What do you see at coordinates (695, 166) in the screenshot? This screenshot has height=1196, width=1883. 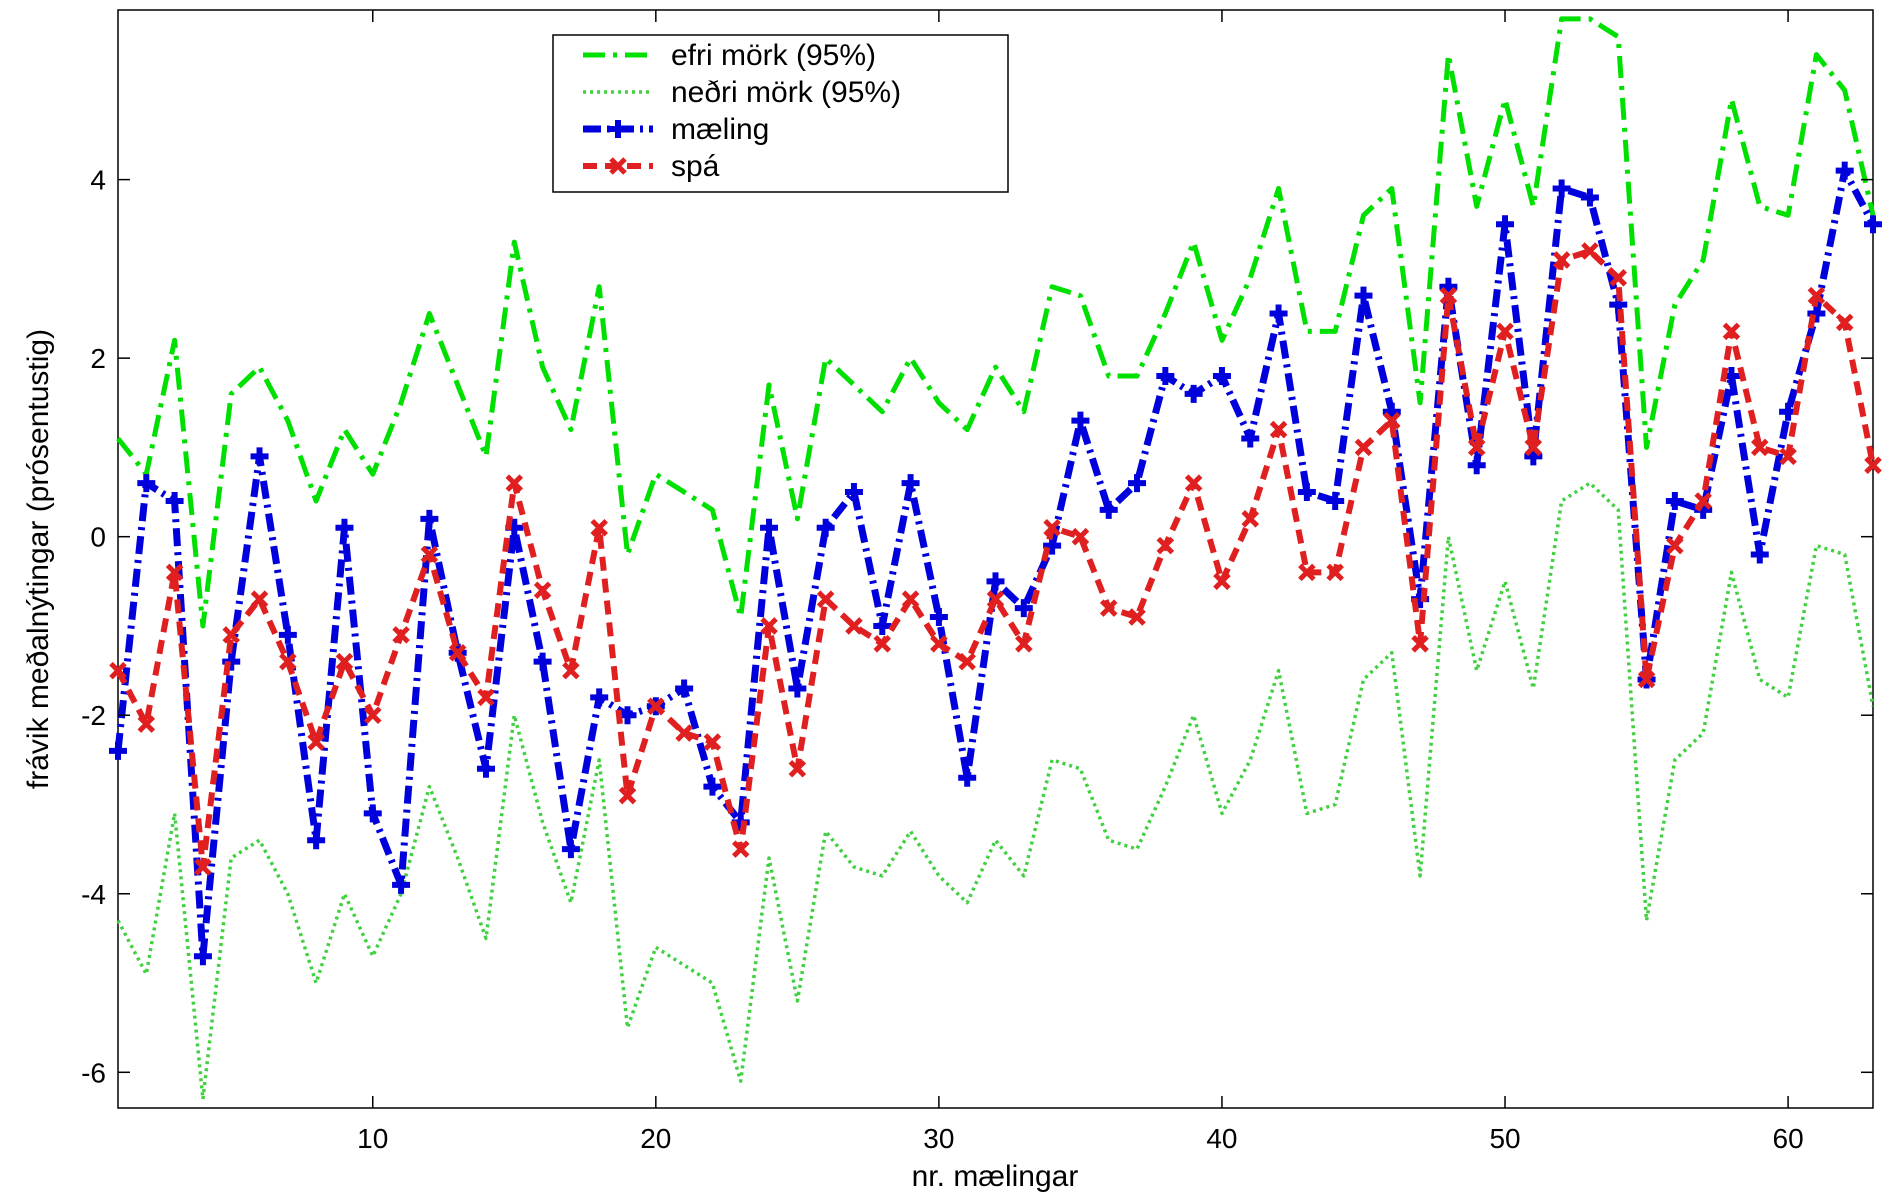 I see `legend-label: spá` at bounding box center [695, 166].